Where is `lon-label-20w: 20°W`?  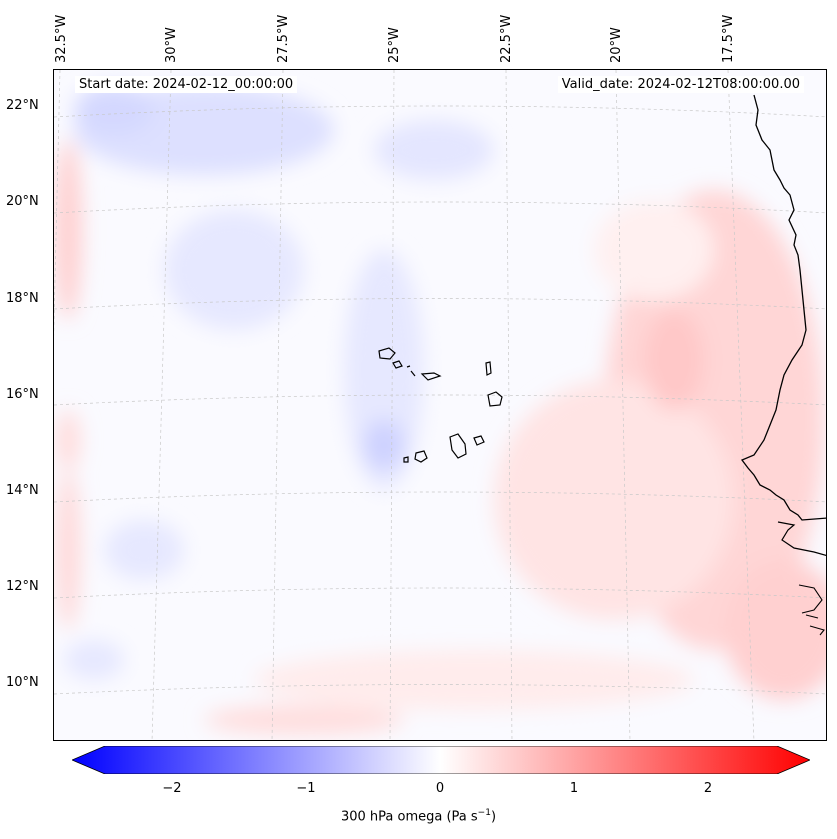
lon-label-20w: 20°W is located at coordinates (616, 45).